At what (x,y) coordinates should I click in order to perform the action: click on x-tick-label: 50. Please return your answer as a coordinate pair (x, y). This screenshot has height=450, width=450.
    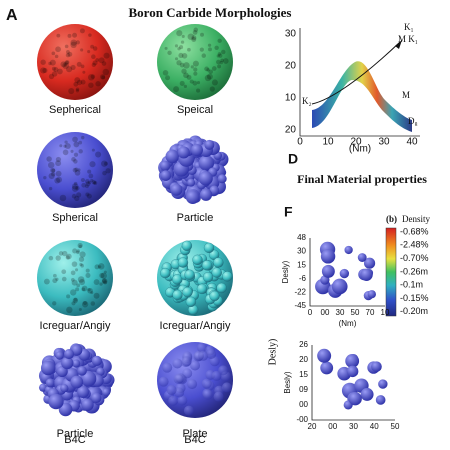
    Looking at the image, I should click on (355, 312).